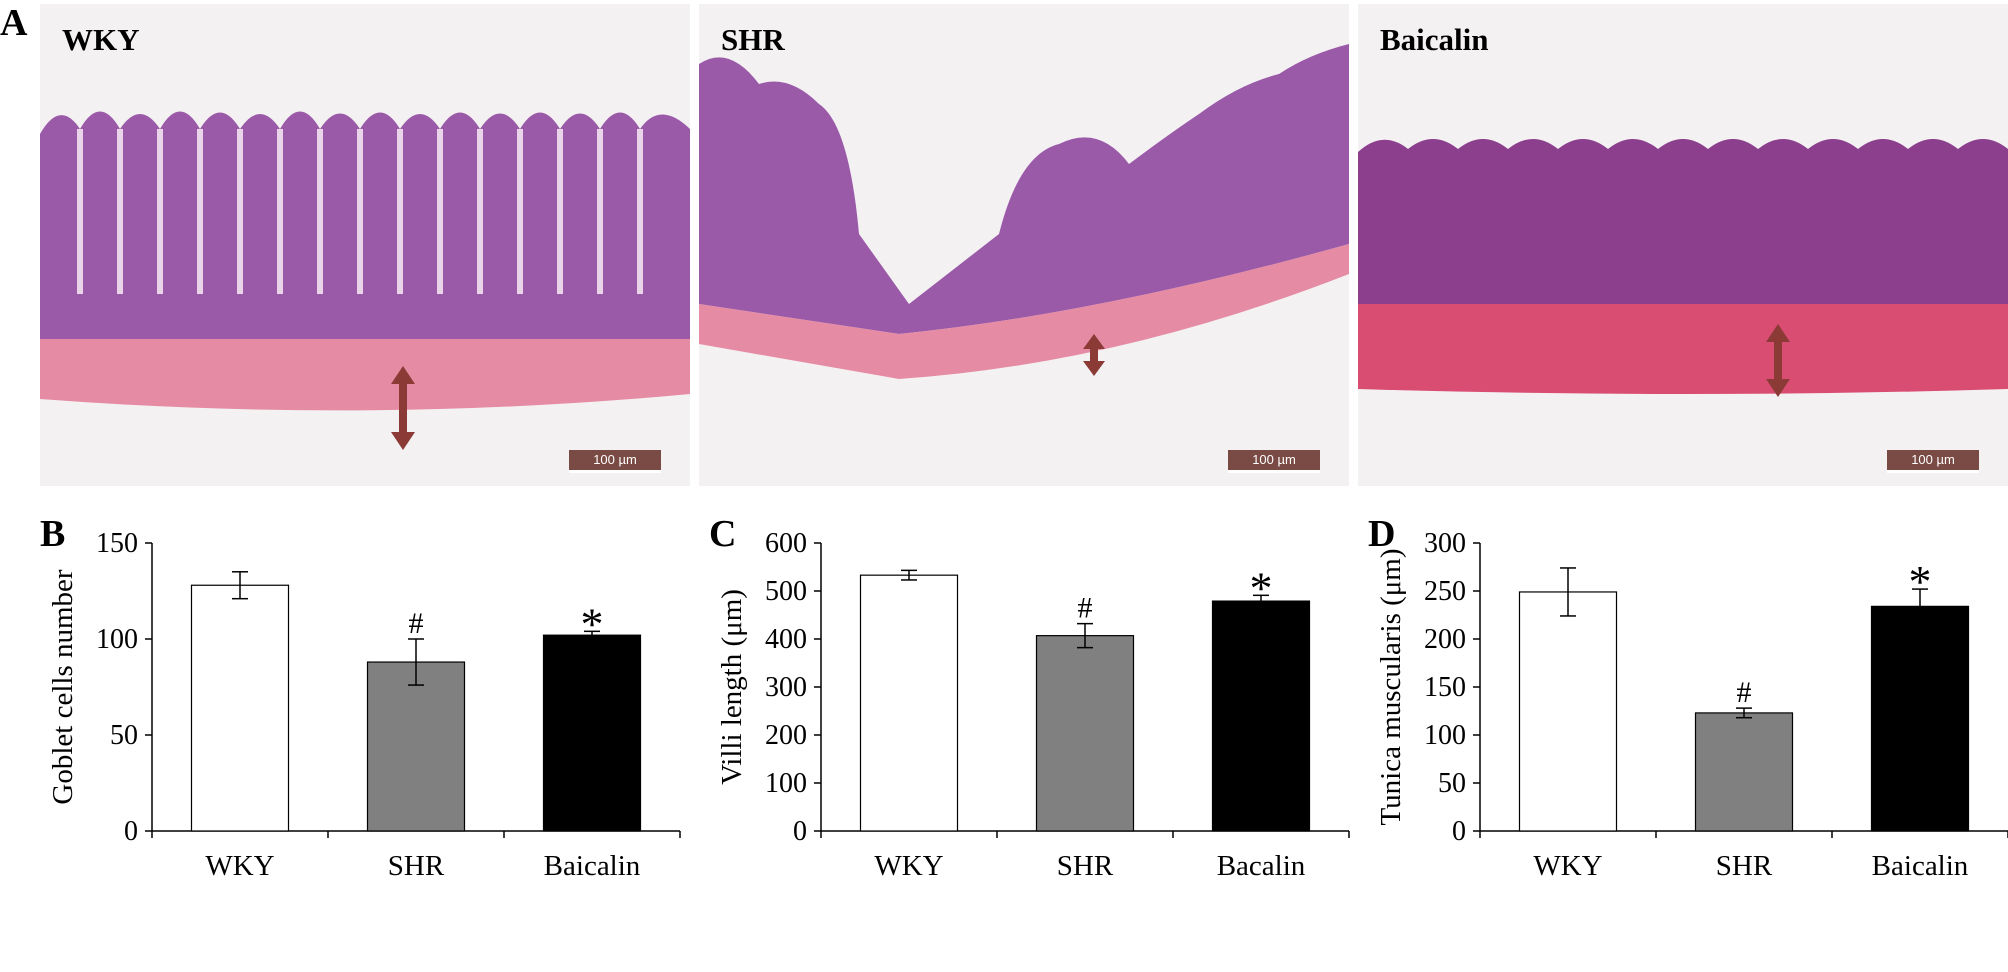 Image resolution: width=2008 pixels, height=972 pixels. I want to click on villi-lumen, so click(360, 211).